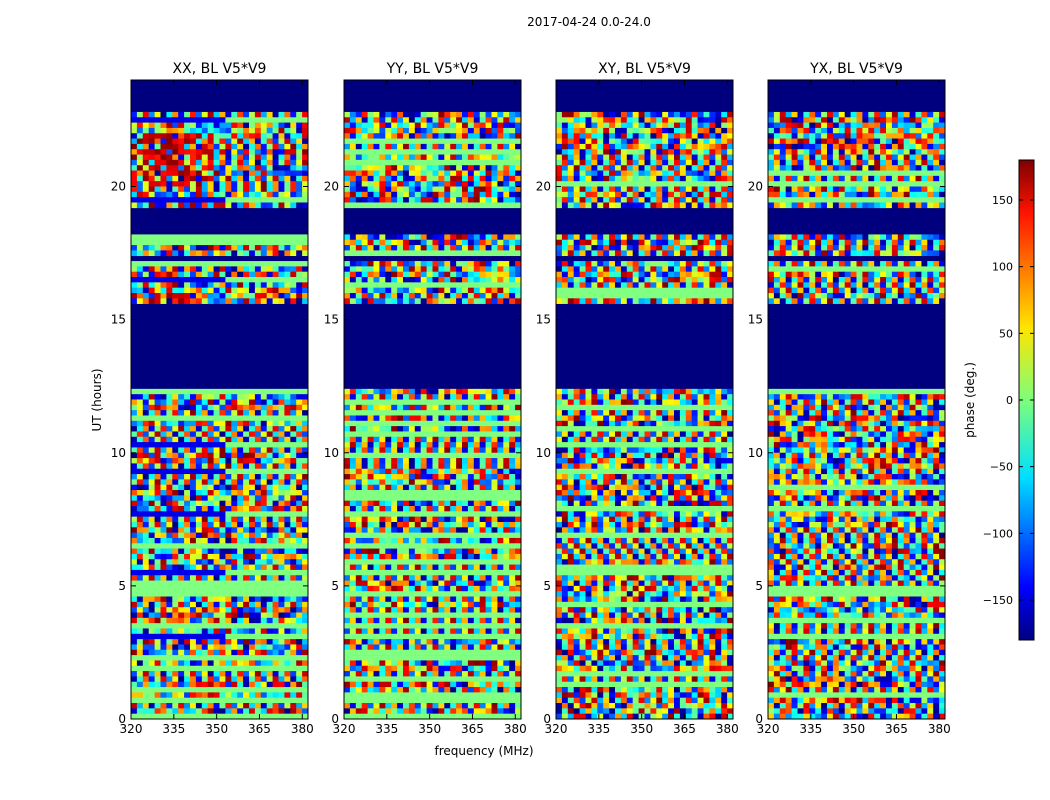  Describe the element at coordinates (970, 400) in the screenshot. I see `colorbar-label: phase (deg.)` at that location.